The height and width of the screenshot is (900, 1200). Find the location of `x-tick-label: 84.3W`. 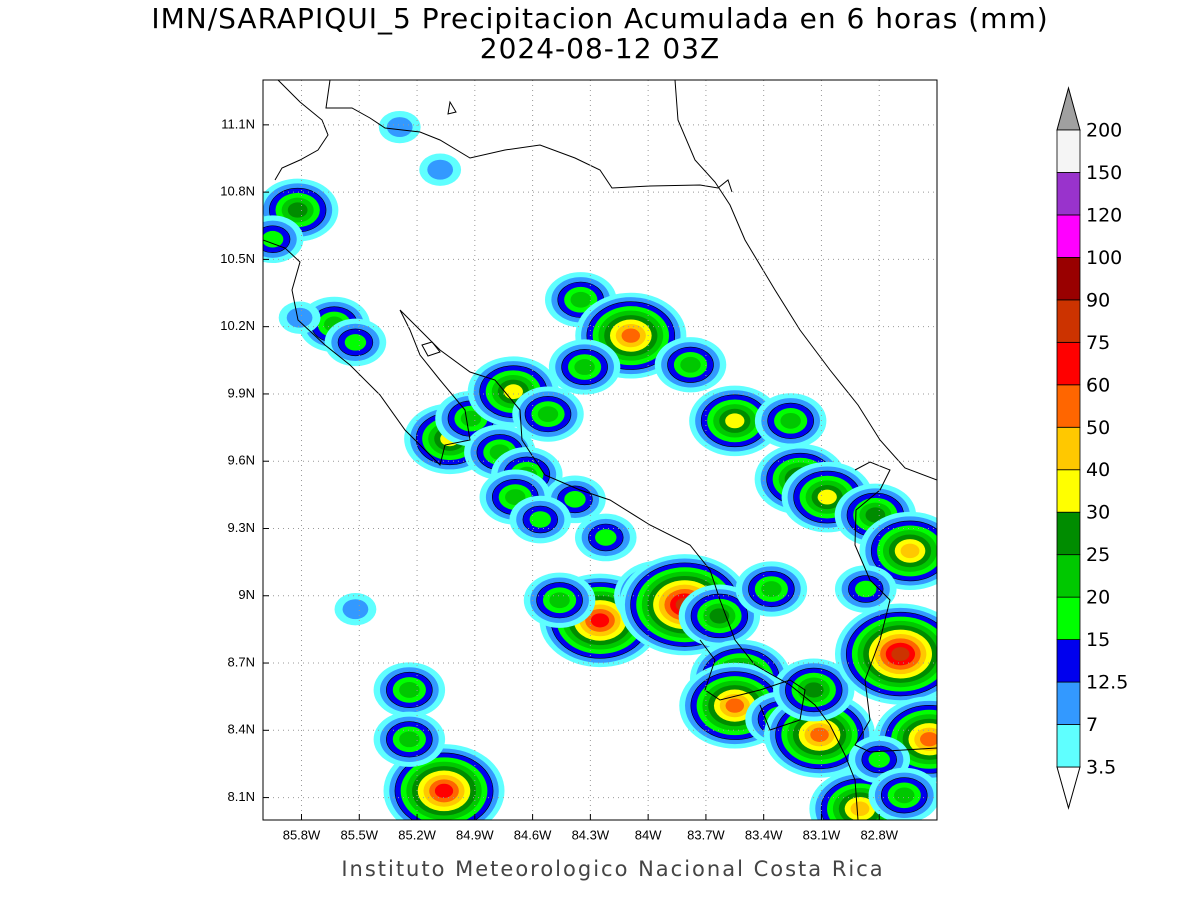

x-tick-label: 84.3W is located at coordinates (591, 834).